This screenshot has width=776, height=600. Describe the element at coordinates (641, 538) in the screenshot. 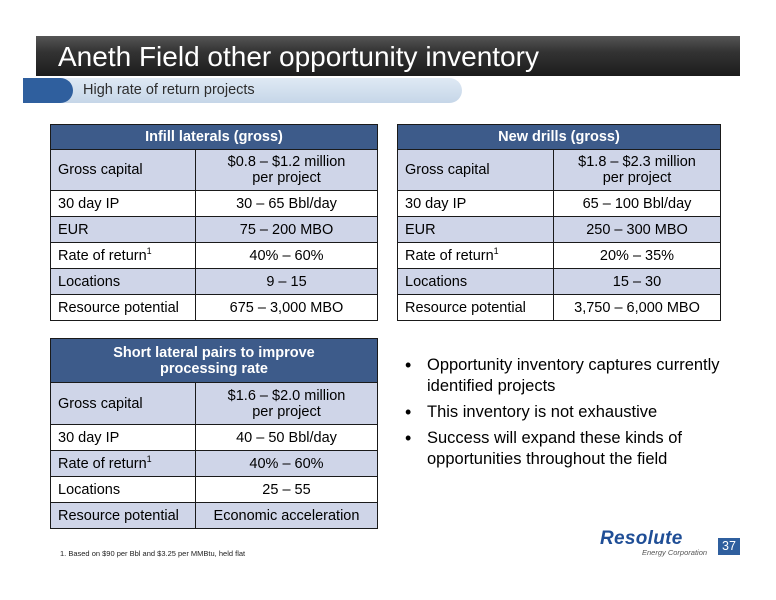

I see `logo-wordmark: Resolute` at that location.